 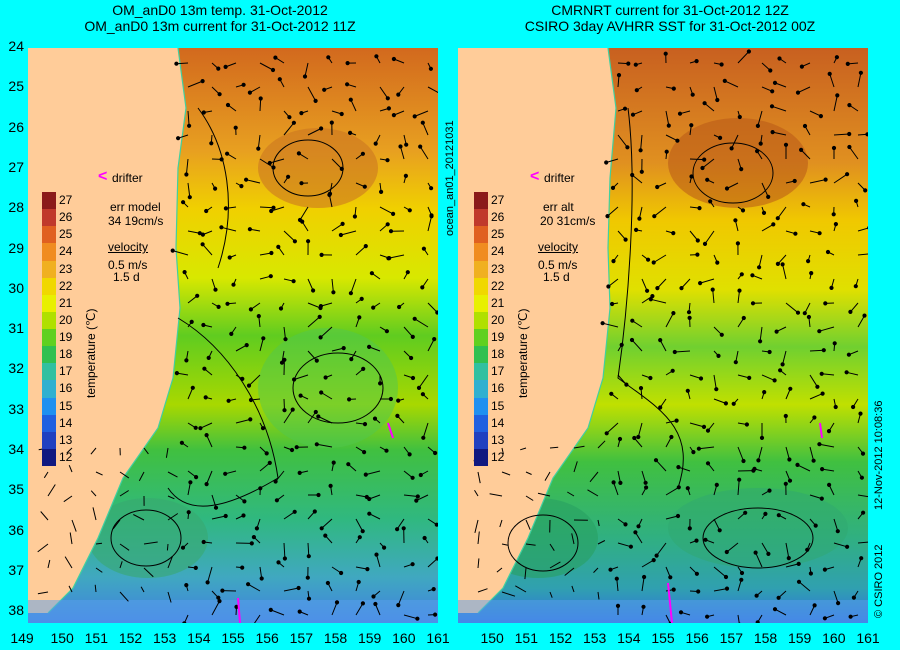 What do you see at coordinates (498, 337) in the screenshot?
I see `colorbar-tick-label: 19` at bounding box center [498, 337].